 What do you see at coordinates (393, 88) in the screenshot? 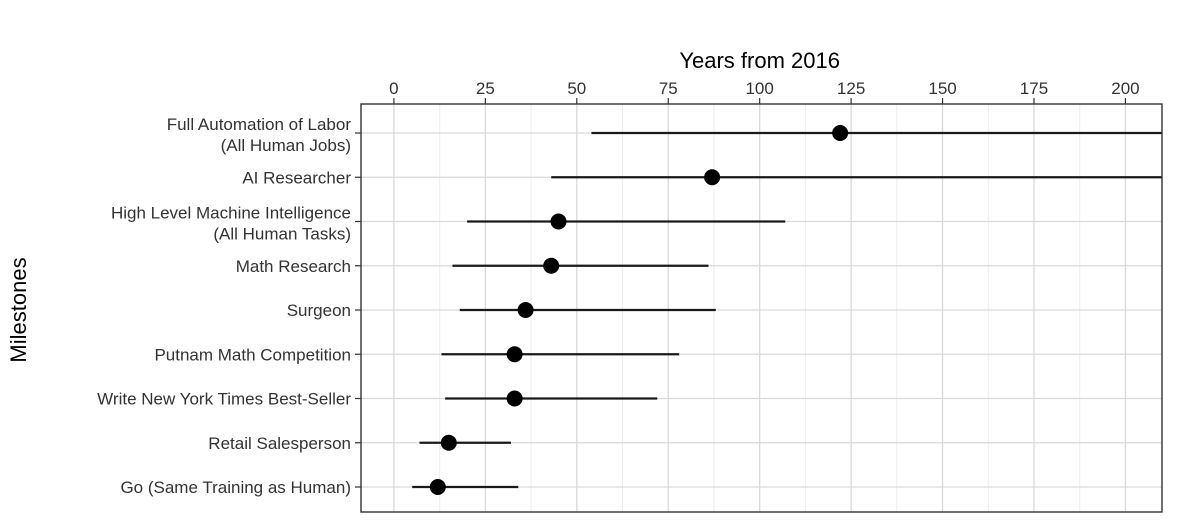
I see `x-tick-label: 0` at bounding box center [393, 88].